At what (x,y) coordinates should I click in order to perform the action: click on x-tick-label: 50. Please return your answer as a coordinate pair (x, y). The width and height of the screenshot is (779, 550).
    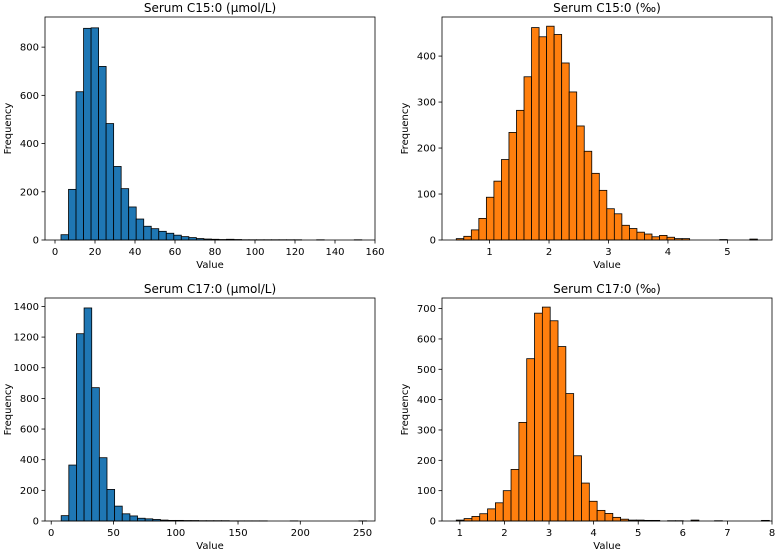
    Looking at the image, I should click on (113, 533).